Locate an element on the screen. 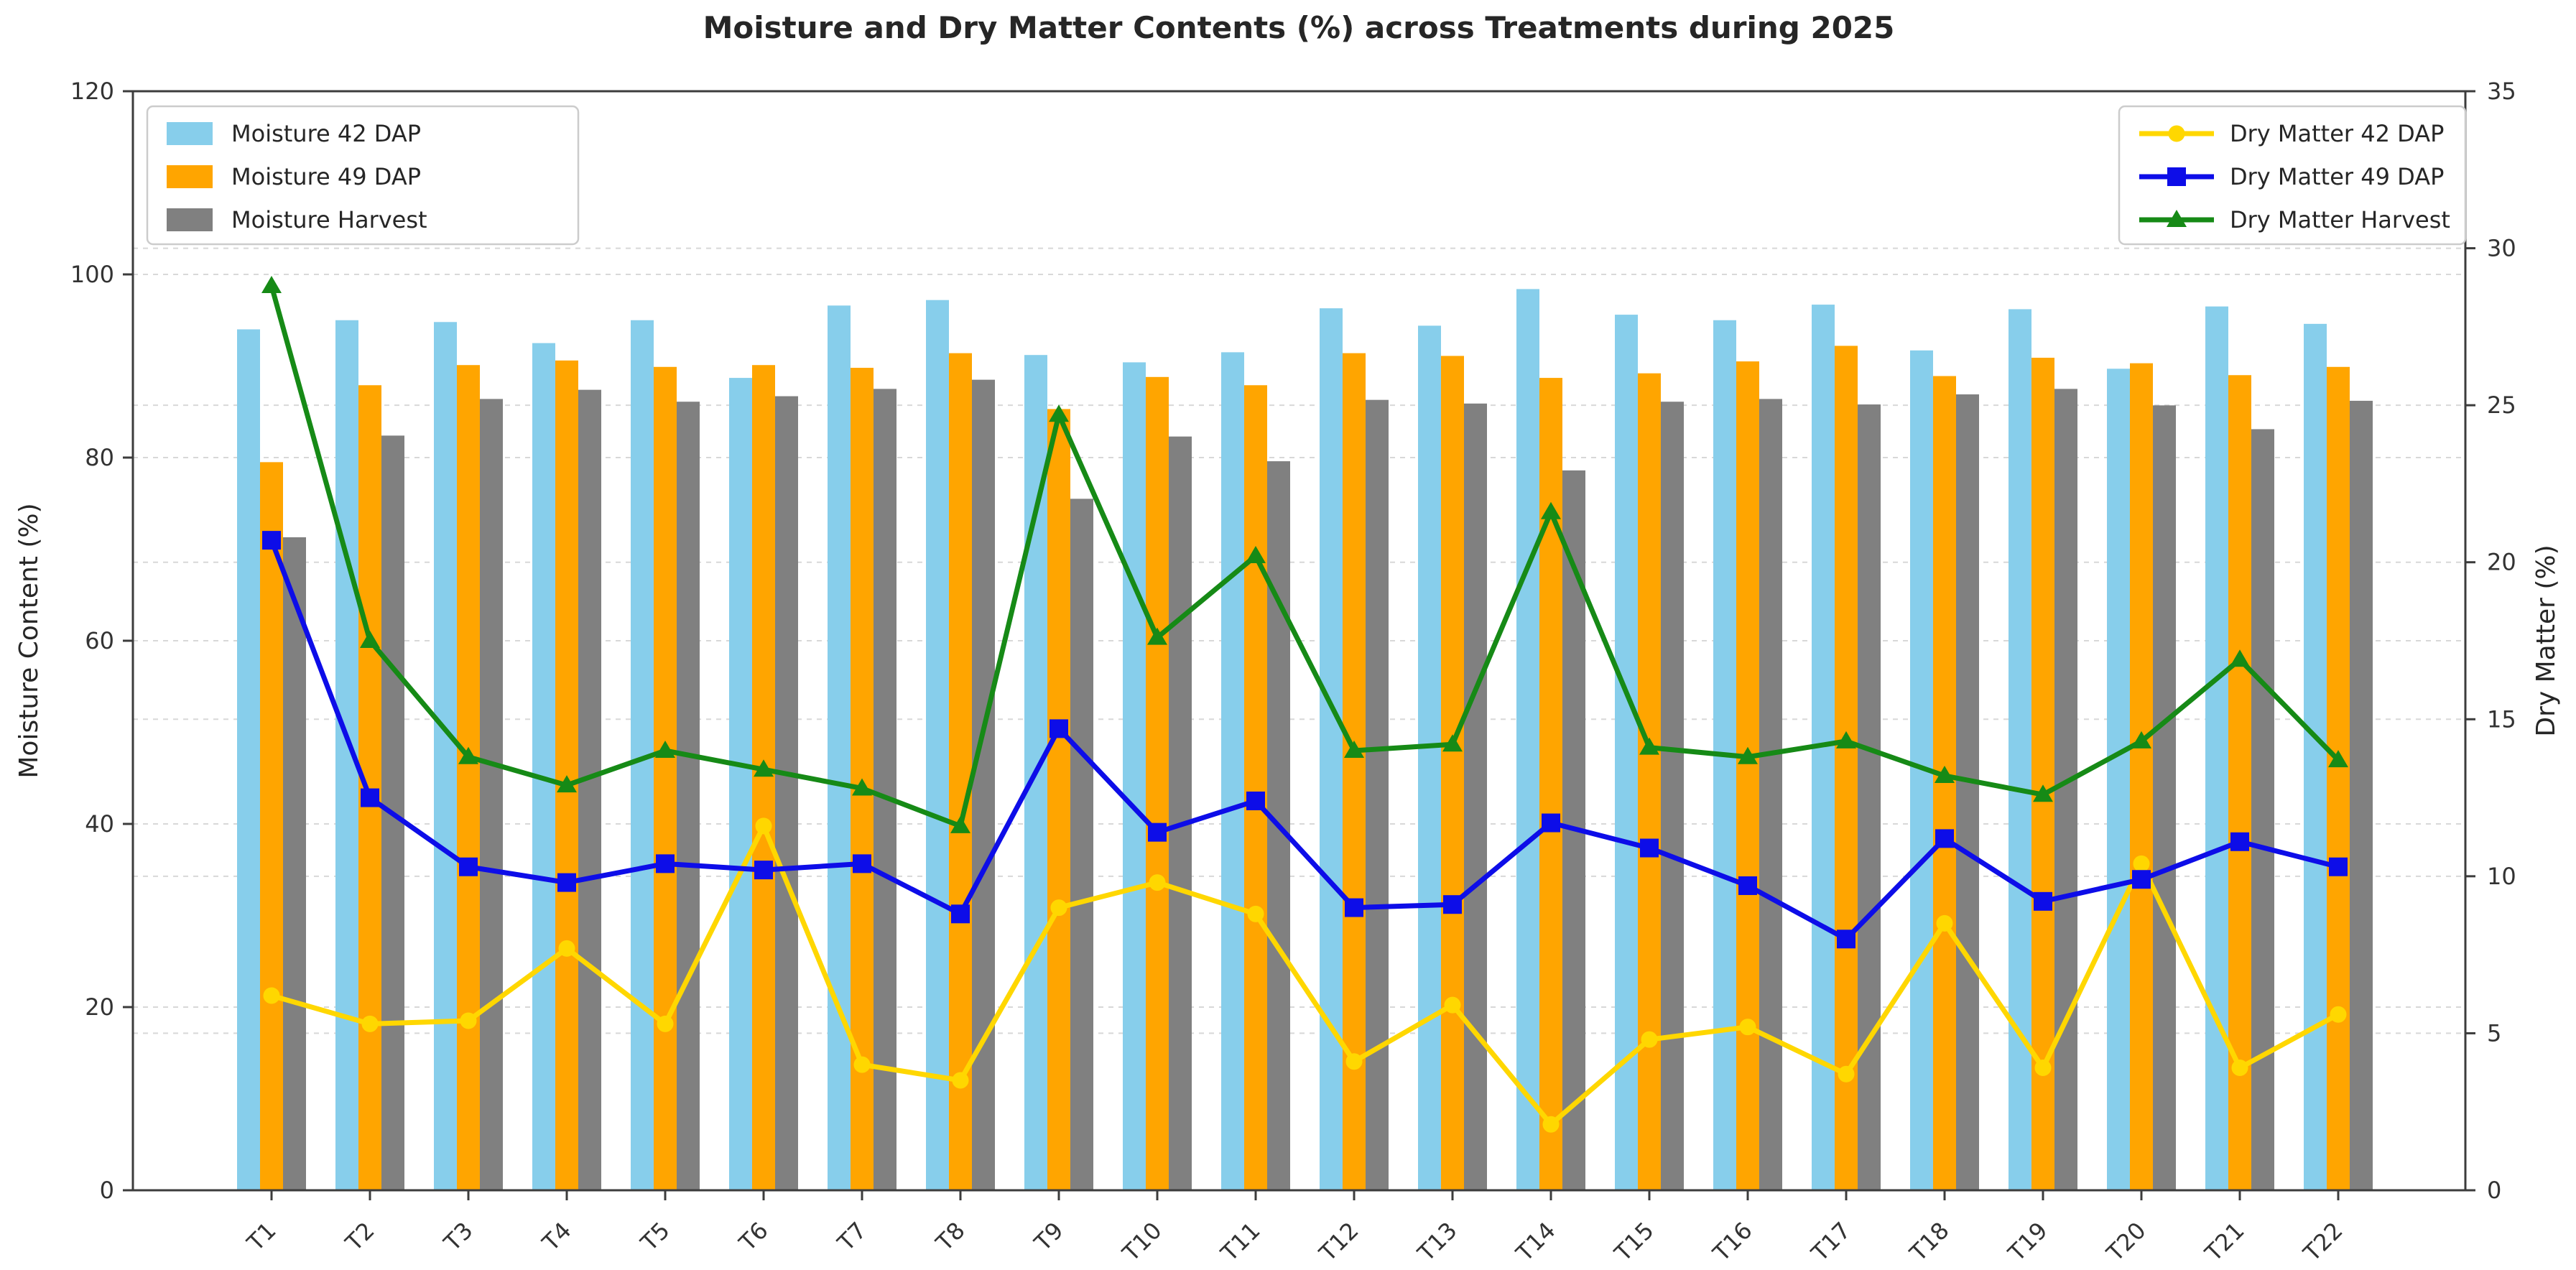  right-tick-label: 25 is located at coordinates (2501, 405).